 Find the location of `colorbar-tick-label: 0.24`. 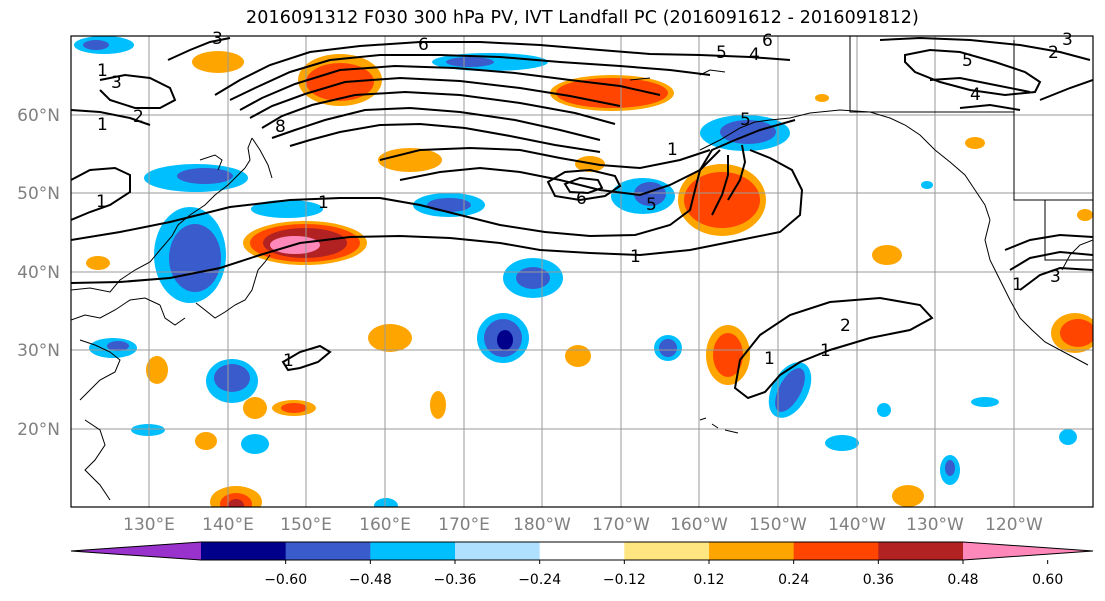

colorbar-tick-label: 0.24 is located at coordinates (793, 580).